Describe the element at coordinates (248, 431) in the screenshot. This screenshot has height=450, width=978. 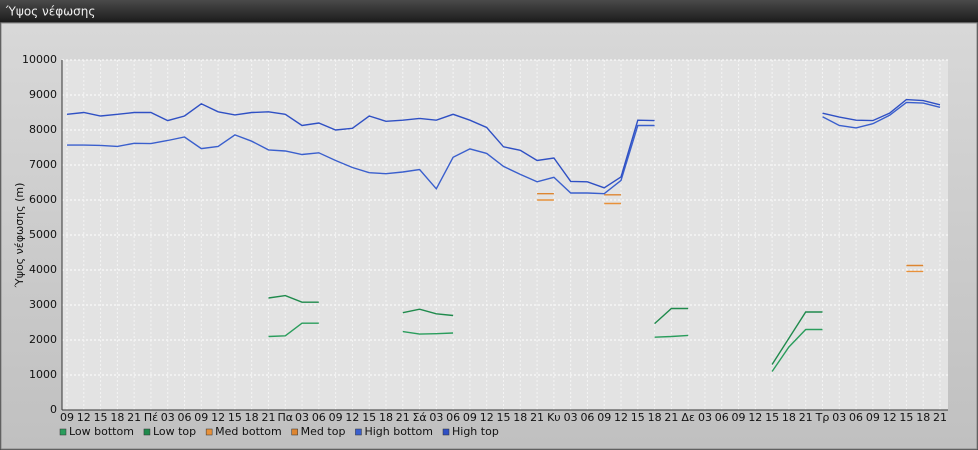
I see `legend-label: Med bottom` at that location.